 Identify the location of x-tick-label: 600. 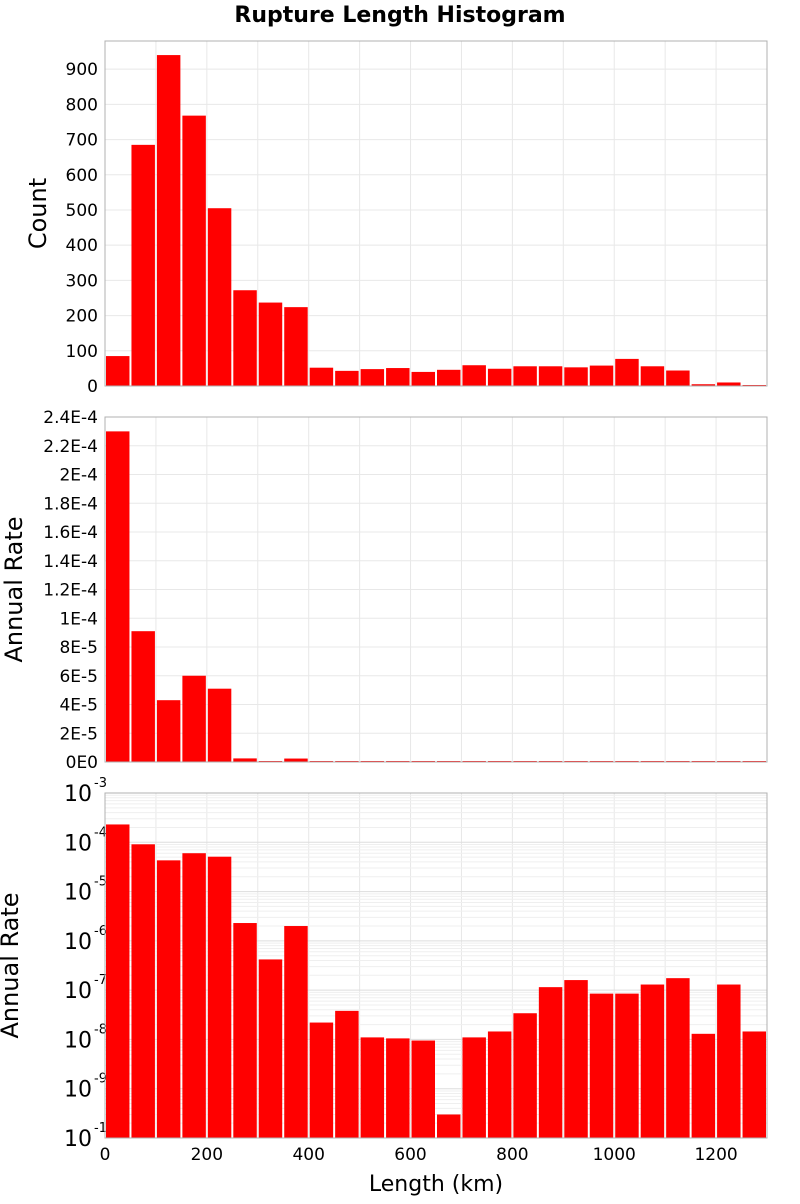
(410, 1155).